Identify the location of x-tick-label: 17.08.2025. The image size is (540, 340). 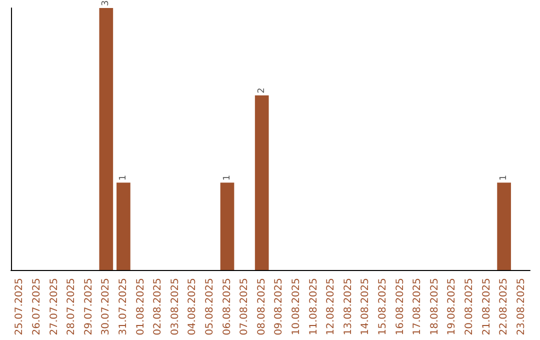
(418, 307).